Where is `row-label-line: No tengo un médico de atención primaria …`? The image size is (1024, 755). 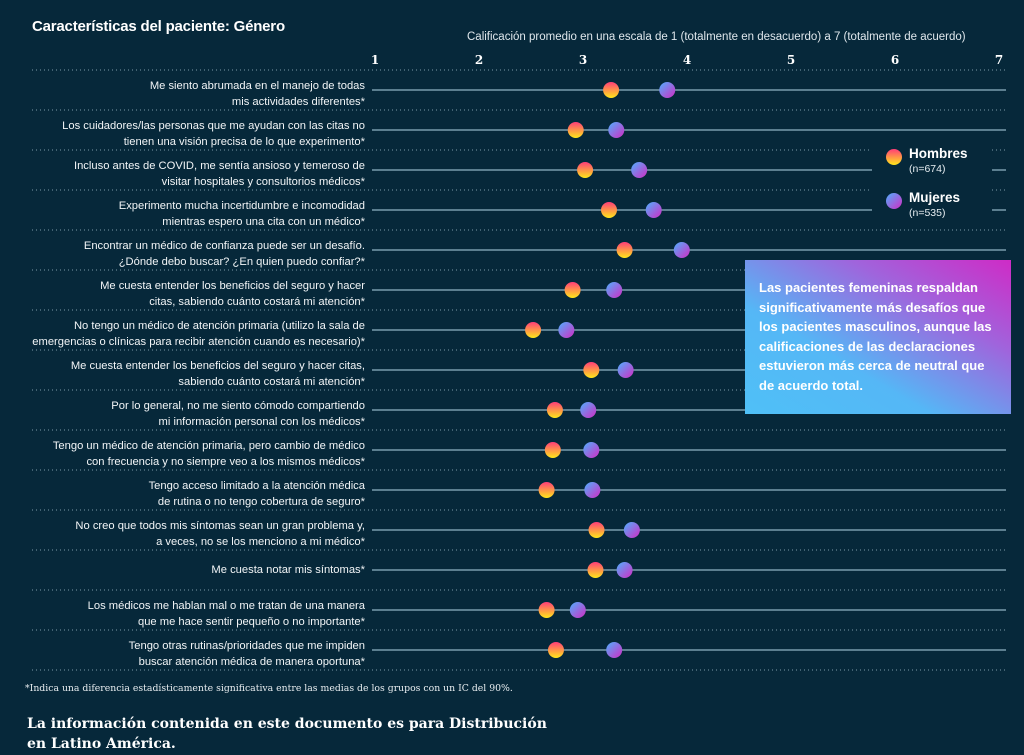 row-label-line: No tengo un médico de atención primaria … is located at coordinates (219, 326).